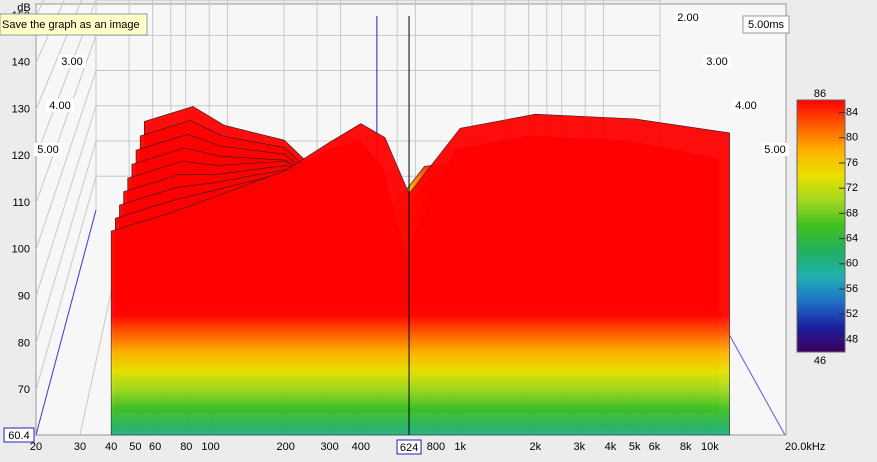 The width and height of the screenshot is (877, 462). I want to click on colorbar-max: 86, so click(820, 94).